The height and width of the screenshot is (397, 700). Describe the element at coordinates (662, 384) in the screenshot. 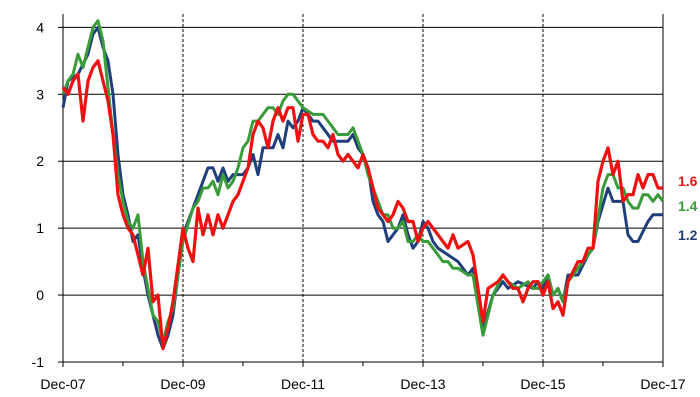

I see `x-tick-label: Dec-17` at that location.